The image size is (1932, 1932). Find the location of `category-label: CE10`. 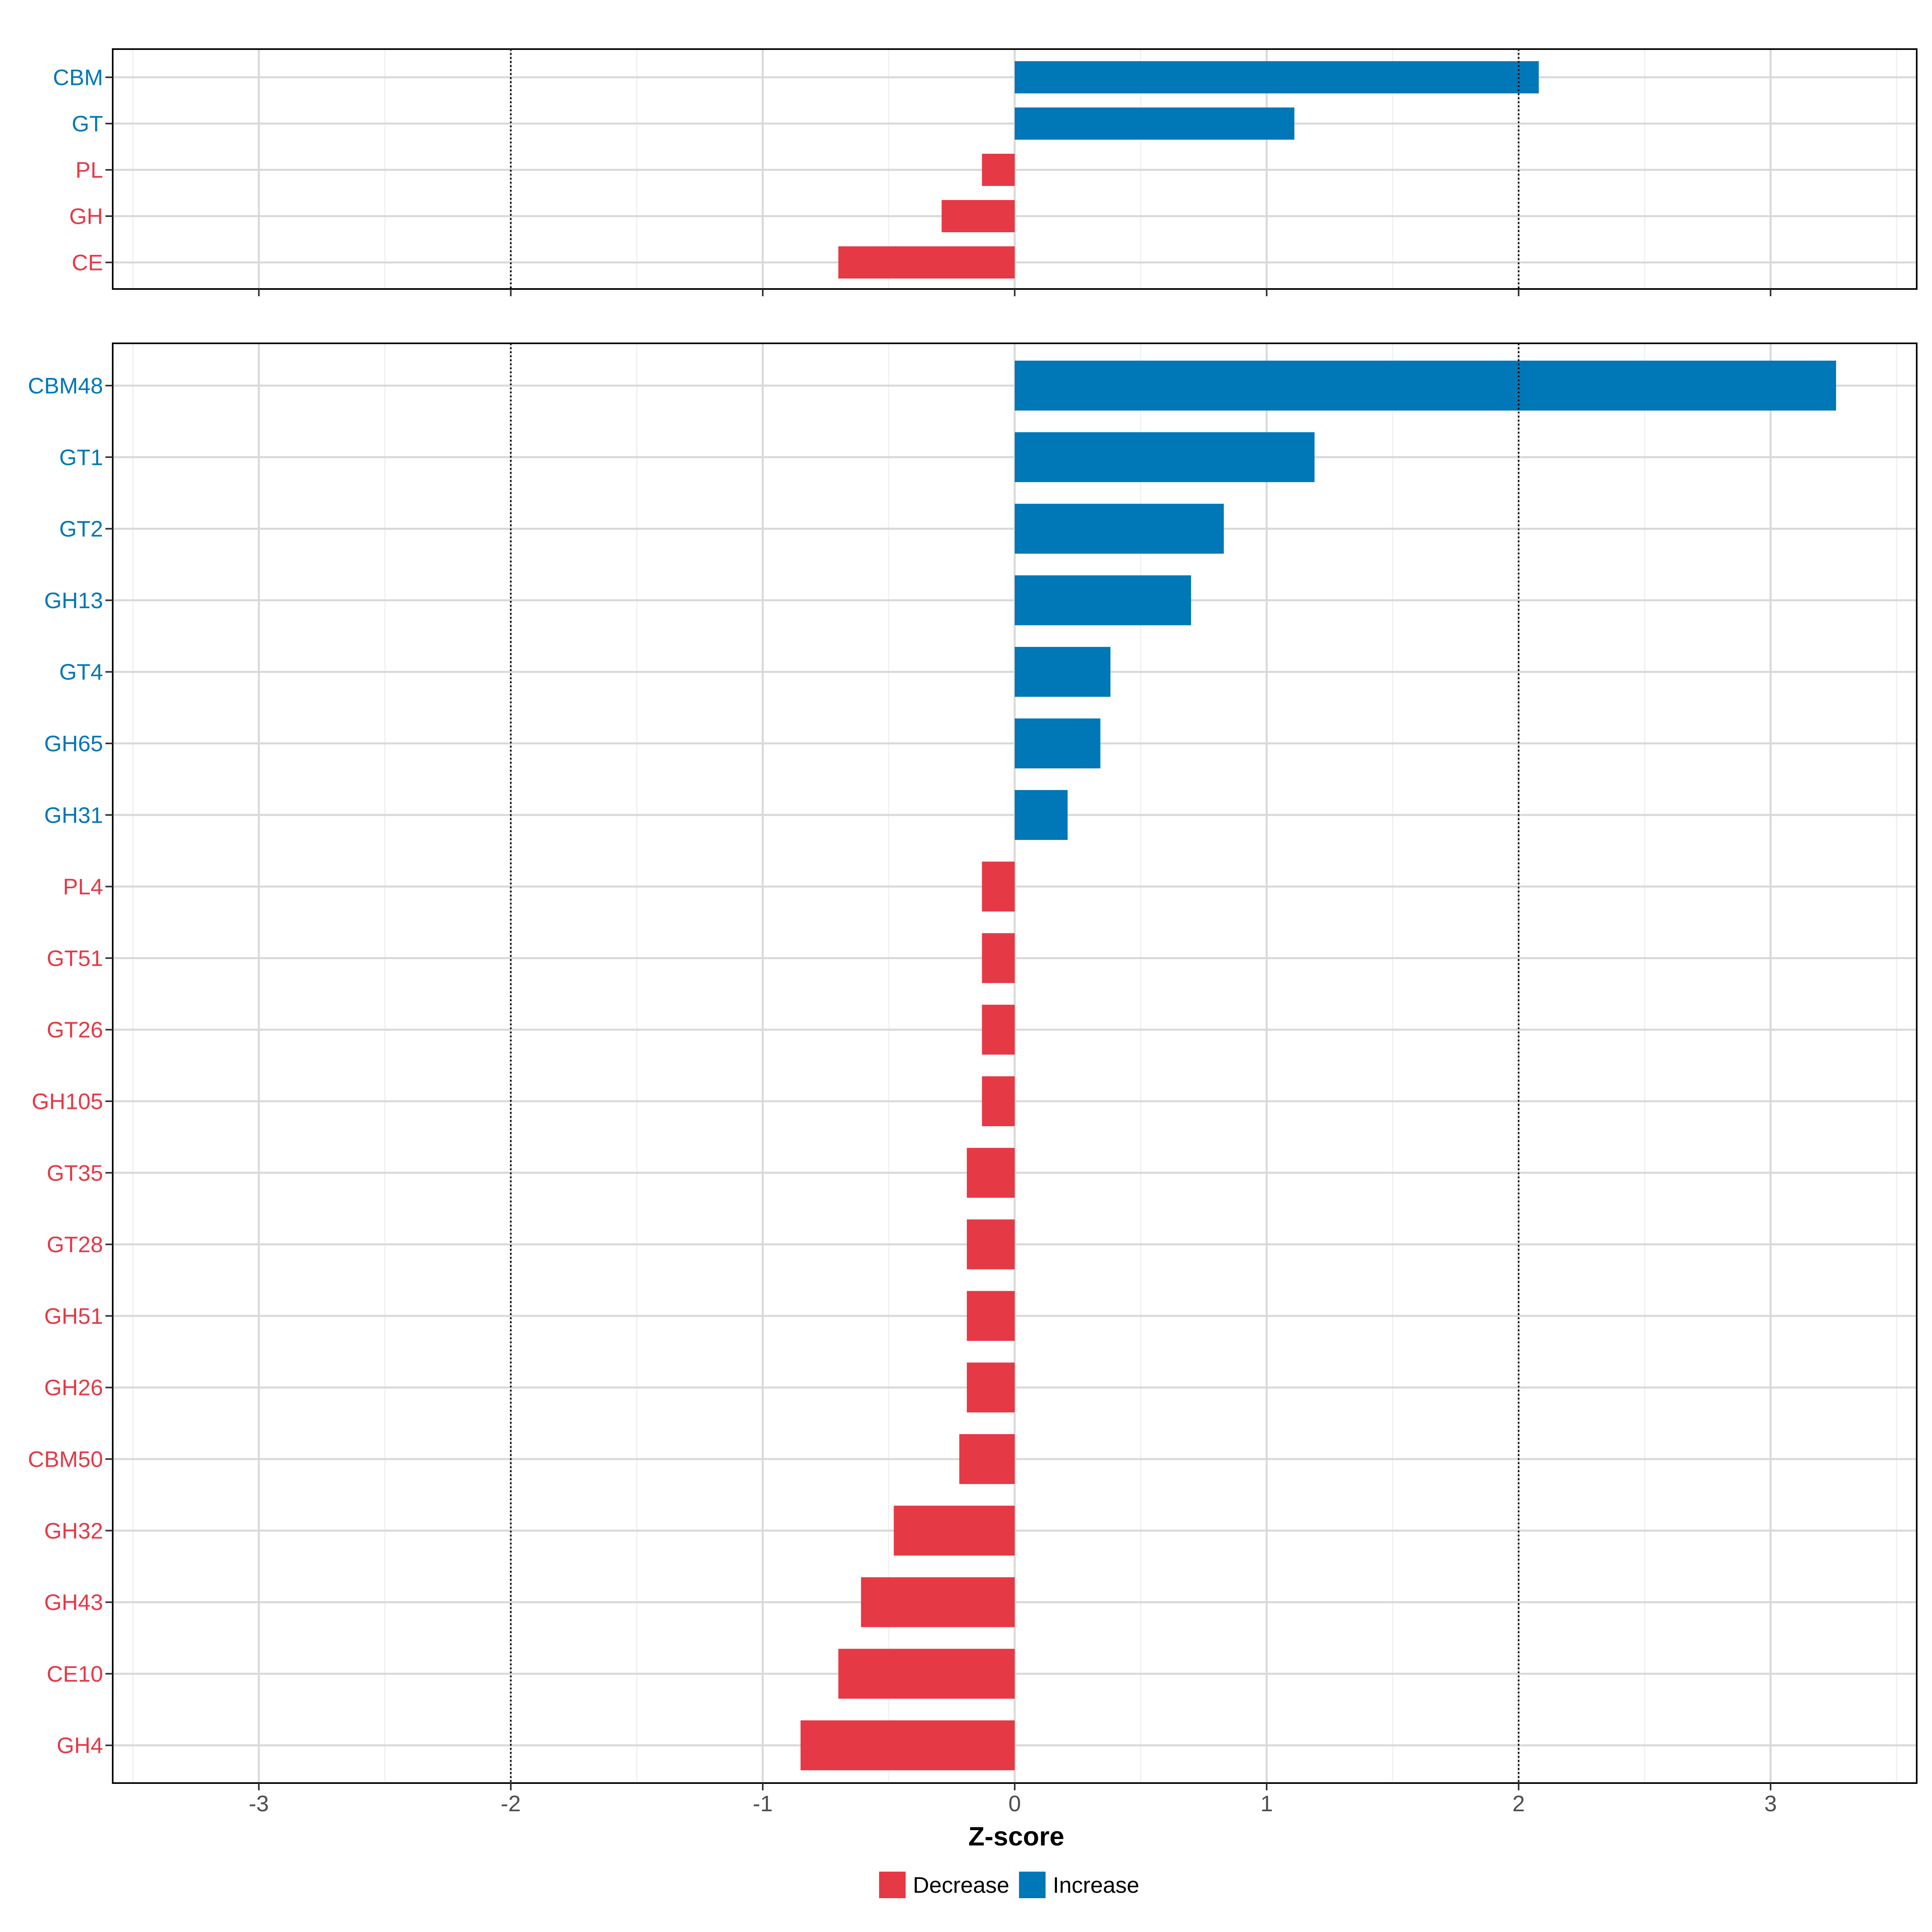

category-label: CE10 is located at coordinates (75, 1673).